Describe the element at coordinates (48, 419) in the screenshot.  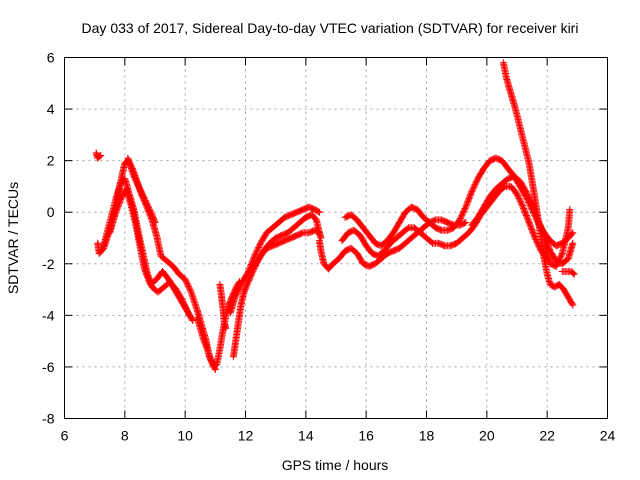
I see `y-tick-label: -8` at that location.